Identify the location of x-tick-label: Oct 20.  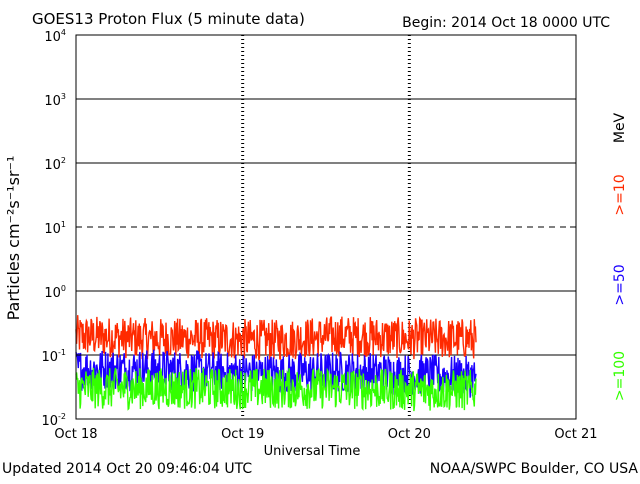
(409, 434).